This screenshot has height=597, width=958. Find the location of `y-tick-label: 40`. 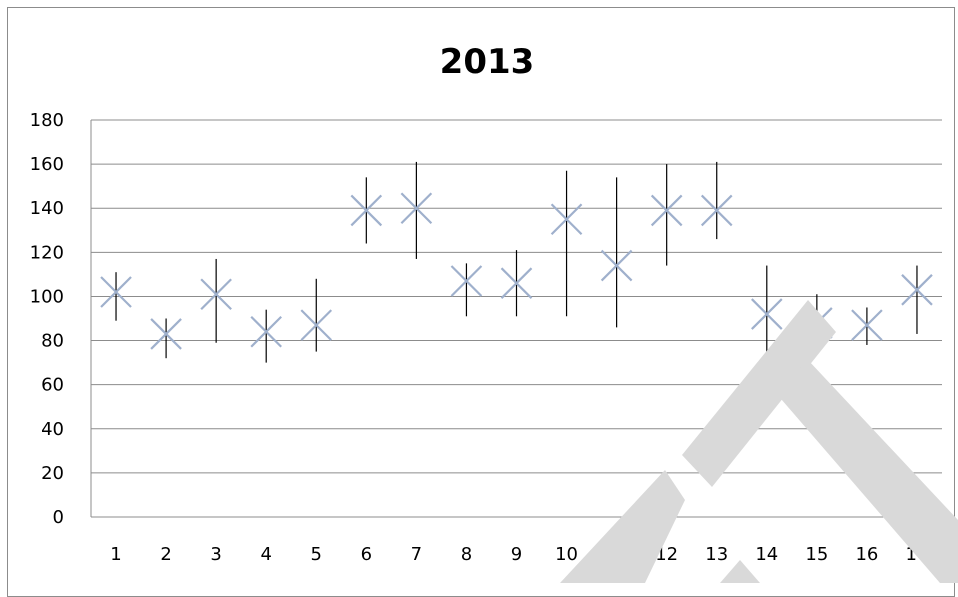

y-tick-label: 40 is located at coordinates (52, 429).